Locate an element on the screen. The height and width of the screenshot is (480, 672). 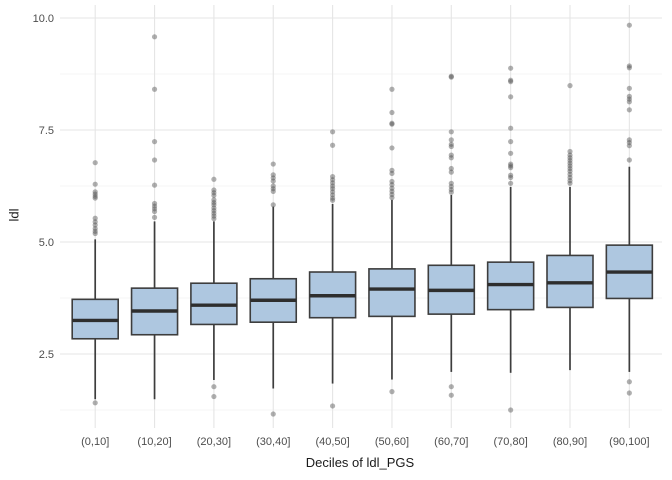
x-tick-label: (70,80] is located at coordinates (511, 442).